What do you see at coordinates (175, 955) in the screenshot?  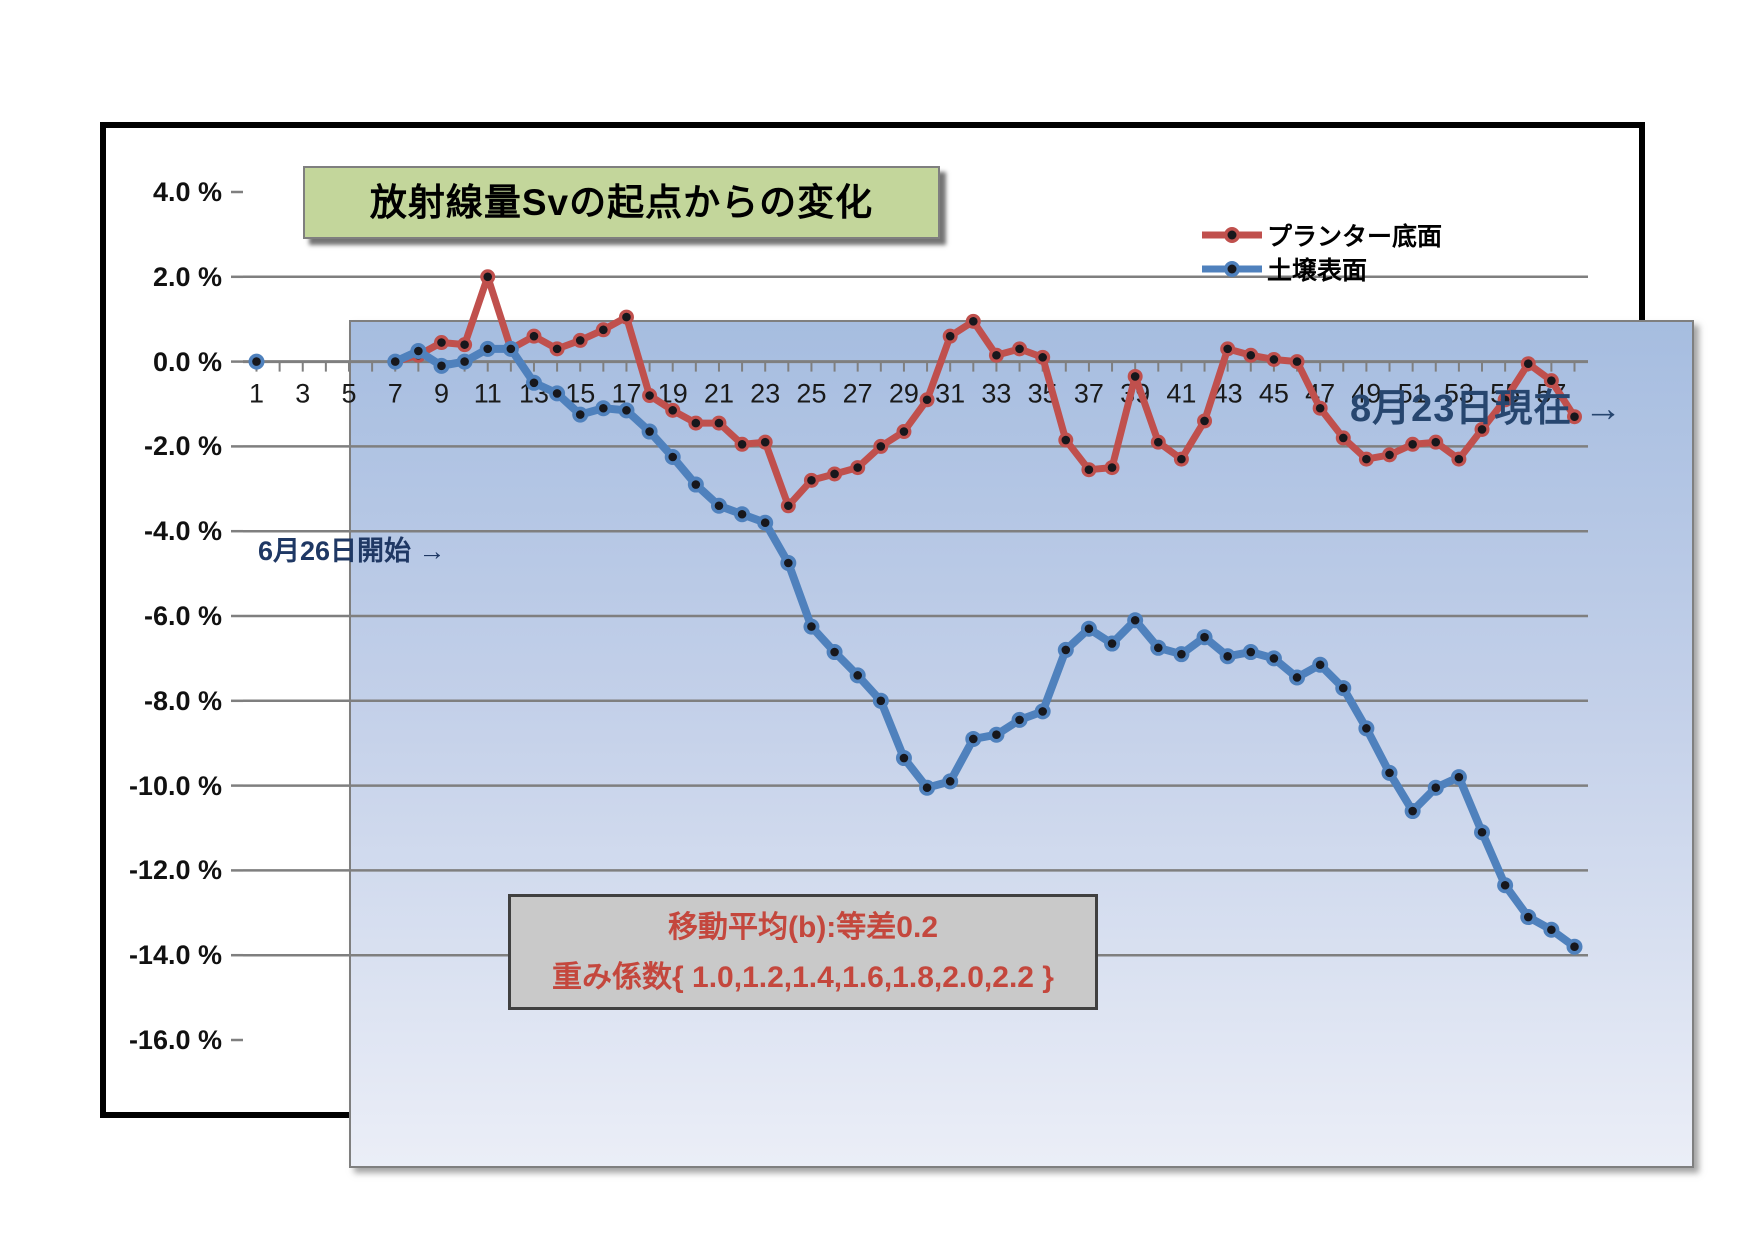 I see `y-axis-label: -14.0 %` at bounding box center [175, 955].